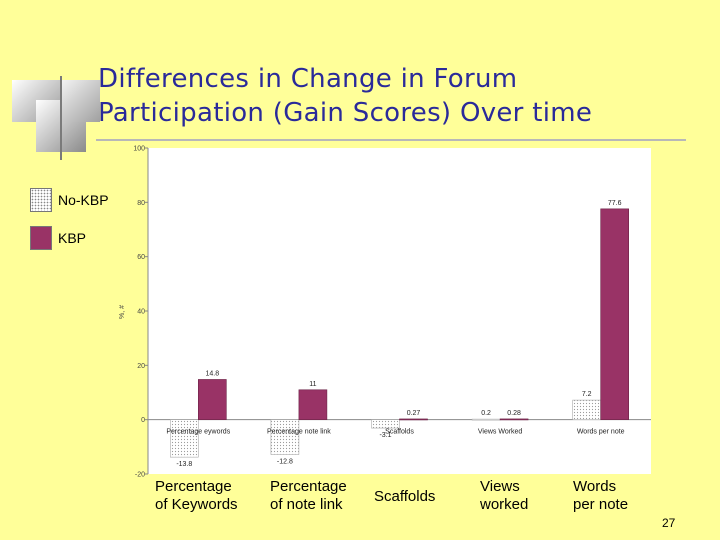 The image size is (720, 540). I want to click on x-tick-label-1: Percentage note link, so click(299, 432).